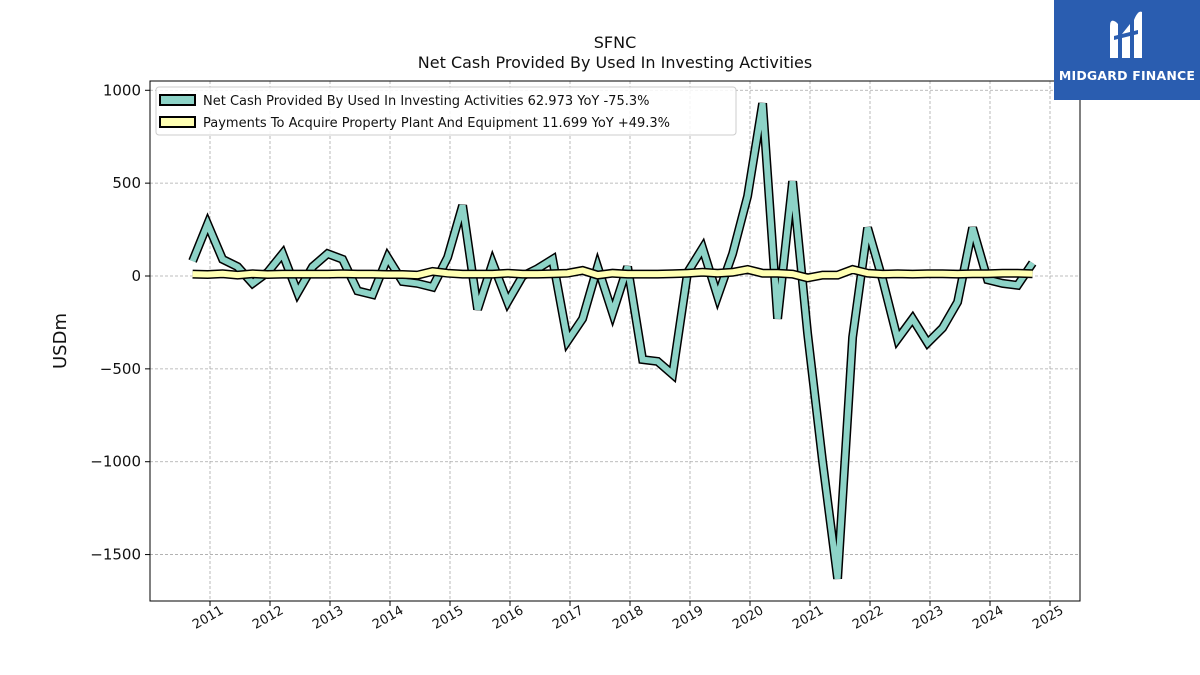 This screenshot has width=1200, height=675. I want to click on y-tick-label: −1000, so click(115, 462).